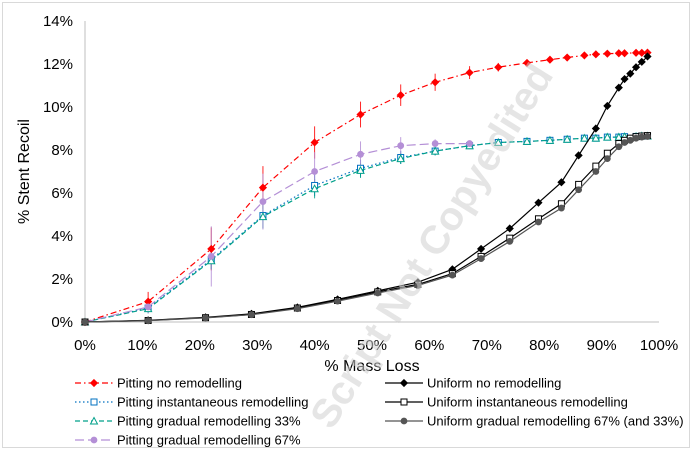 This screenshot has height=452, width=694. What do you see at coordinates (58, 21) in the screenshot?
I see `y-tick-label: 14%` at bounding box center [58, 21].